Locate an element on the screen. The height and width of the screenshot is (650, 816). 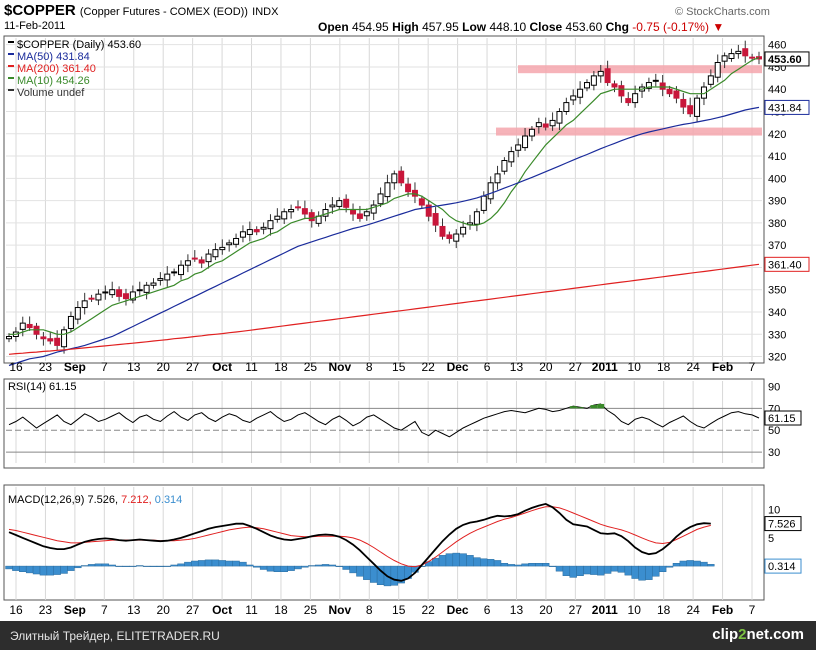
brand-c: net.com is located at coordinates (775, 634).